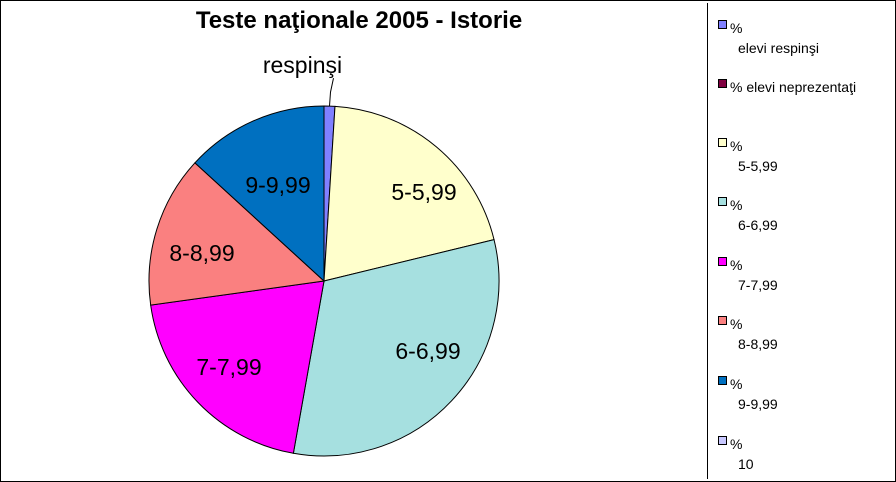 The height and width of the screenshot is (482, 896). Describe the element at coordinates (754, 394) in the screenshot. I see `legend-label: % 9-9,99` at that location.